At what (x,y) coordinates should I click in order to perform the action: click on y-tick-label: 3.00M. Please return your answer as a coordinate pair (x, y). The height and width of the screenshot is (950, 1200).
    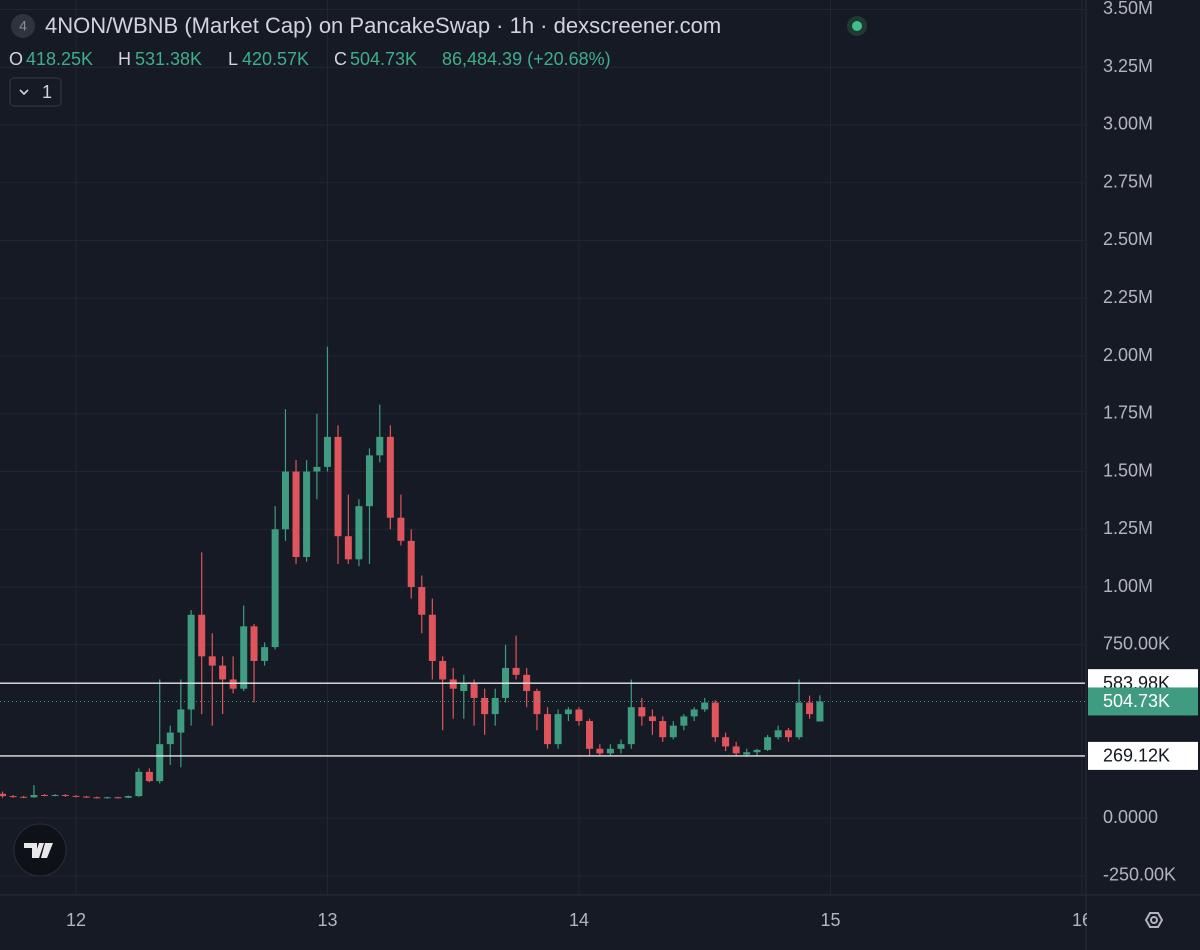
    Looking at the image, I should click on (1128, 124).